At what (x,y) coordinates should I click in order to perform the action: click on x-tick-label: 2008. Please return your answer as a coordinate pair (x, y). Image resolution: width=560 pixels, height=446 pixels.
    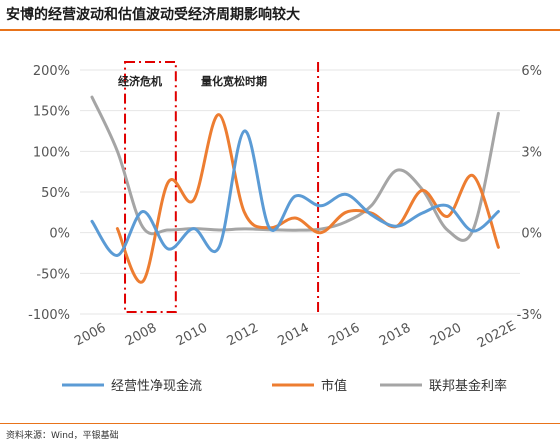
    Looking at the image, I should click on (141, 335).